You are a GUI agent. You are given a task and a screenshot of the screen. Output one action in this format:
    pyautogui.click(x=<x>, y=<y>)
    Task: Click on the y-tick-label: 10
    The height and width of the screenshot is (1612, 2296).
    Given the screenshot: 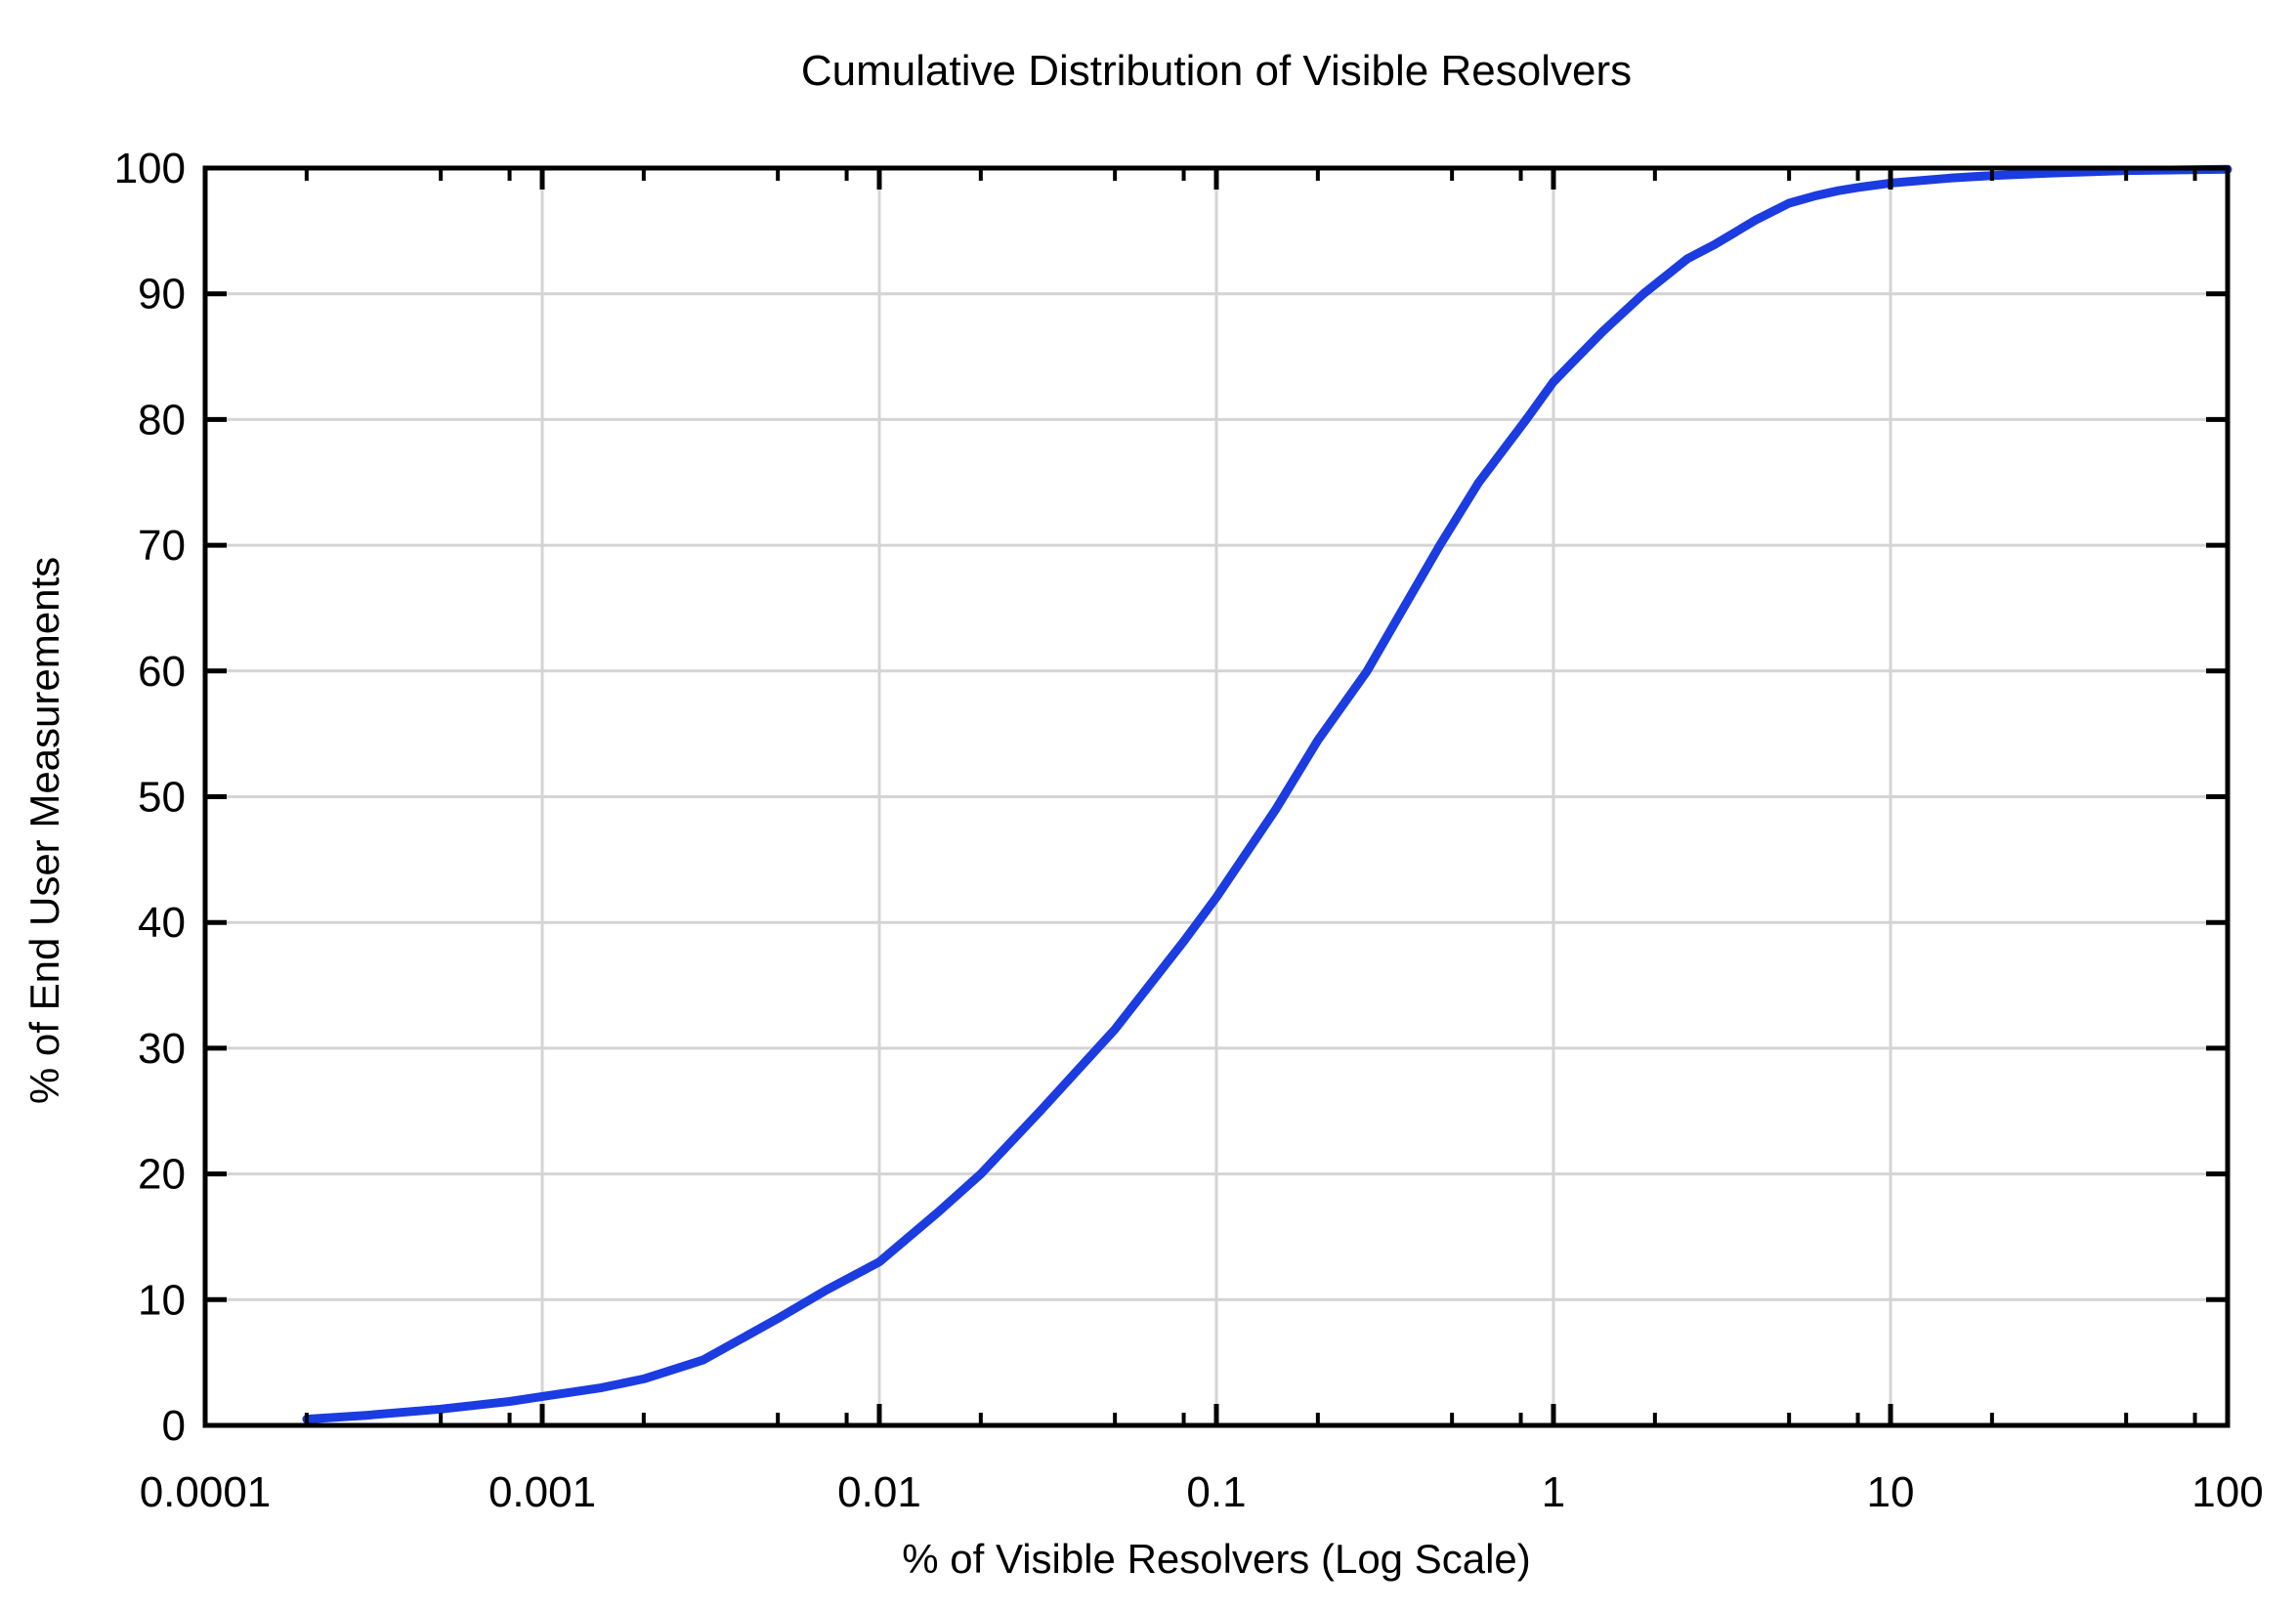 What is the action you would take?
    pyautogui.click(x=162, y=1300)
    